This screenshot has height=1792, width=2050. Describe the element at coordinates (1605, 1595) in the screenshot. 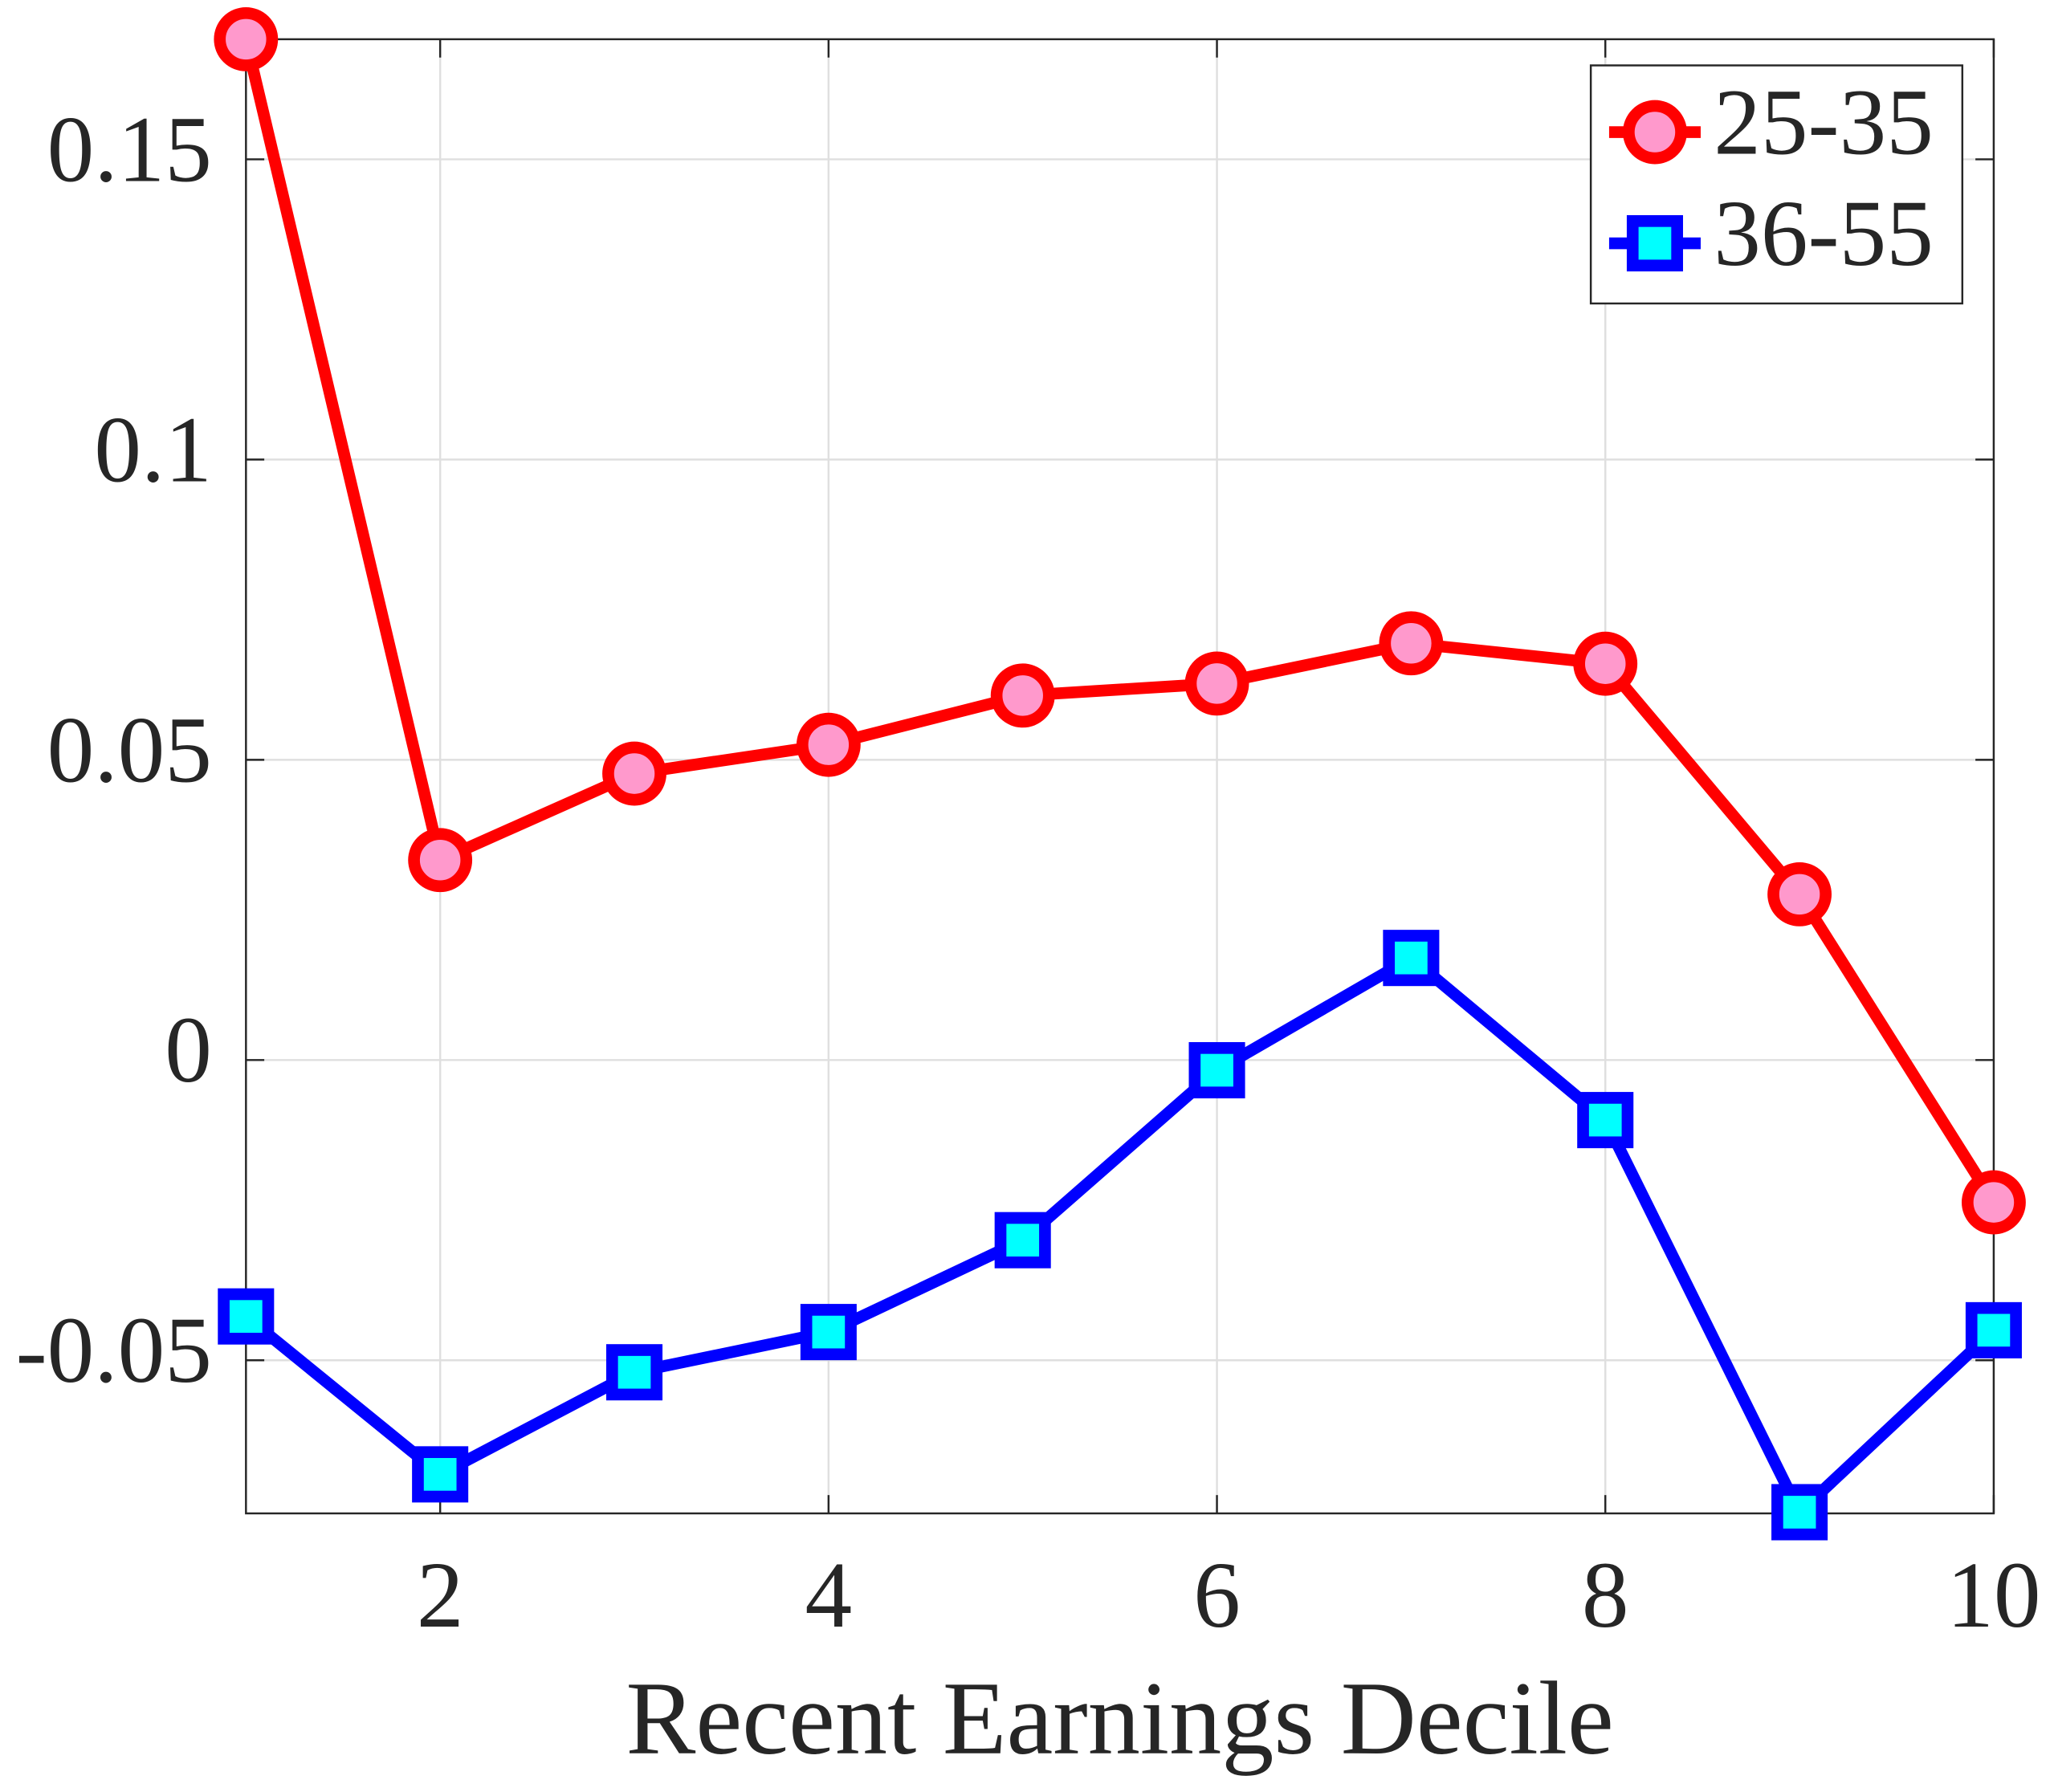

I see `x-tick-label: 8` at that location.